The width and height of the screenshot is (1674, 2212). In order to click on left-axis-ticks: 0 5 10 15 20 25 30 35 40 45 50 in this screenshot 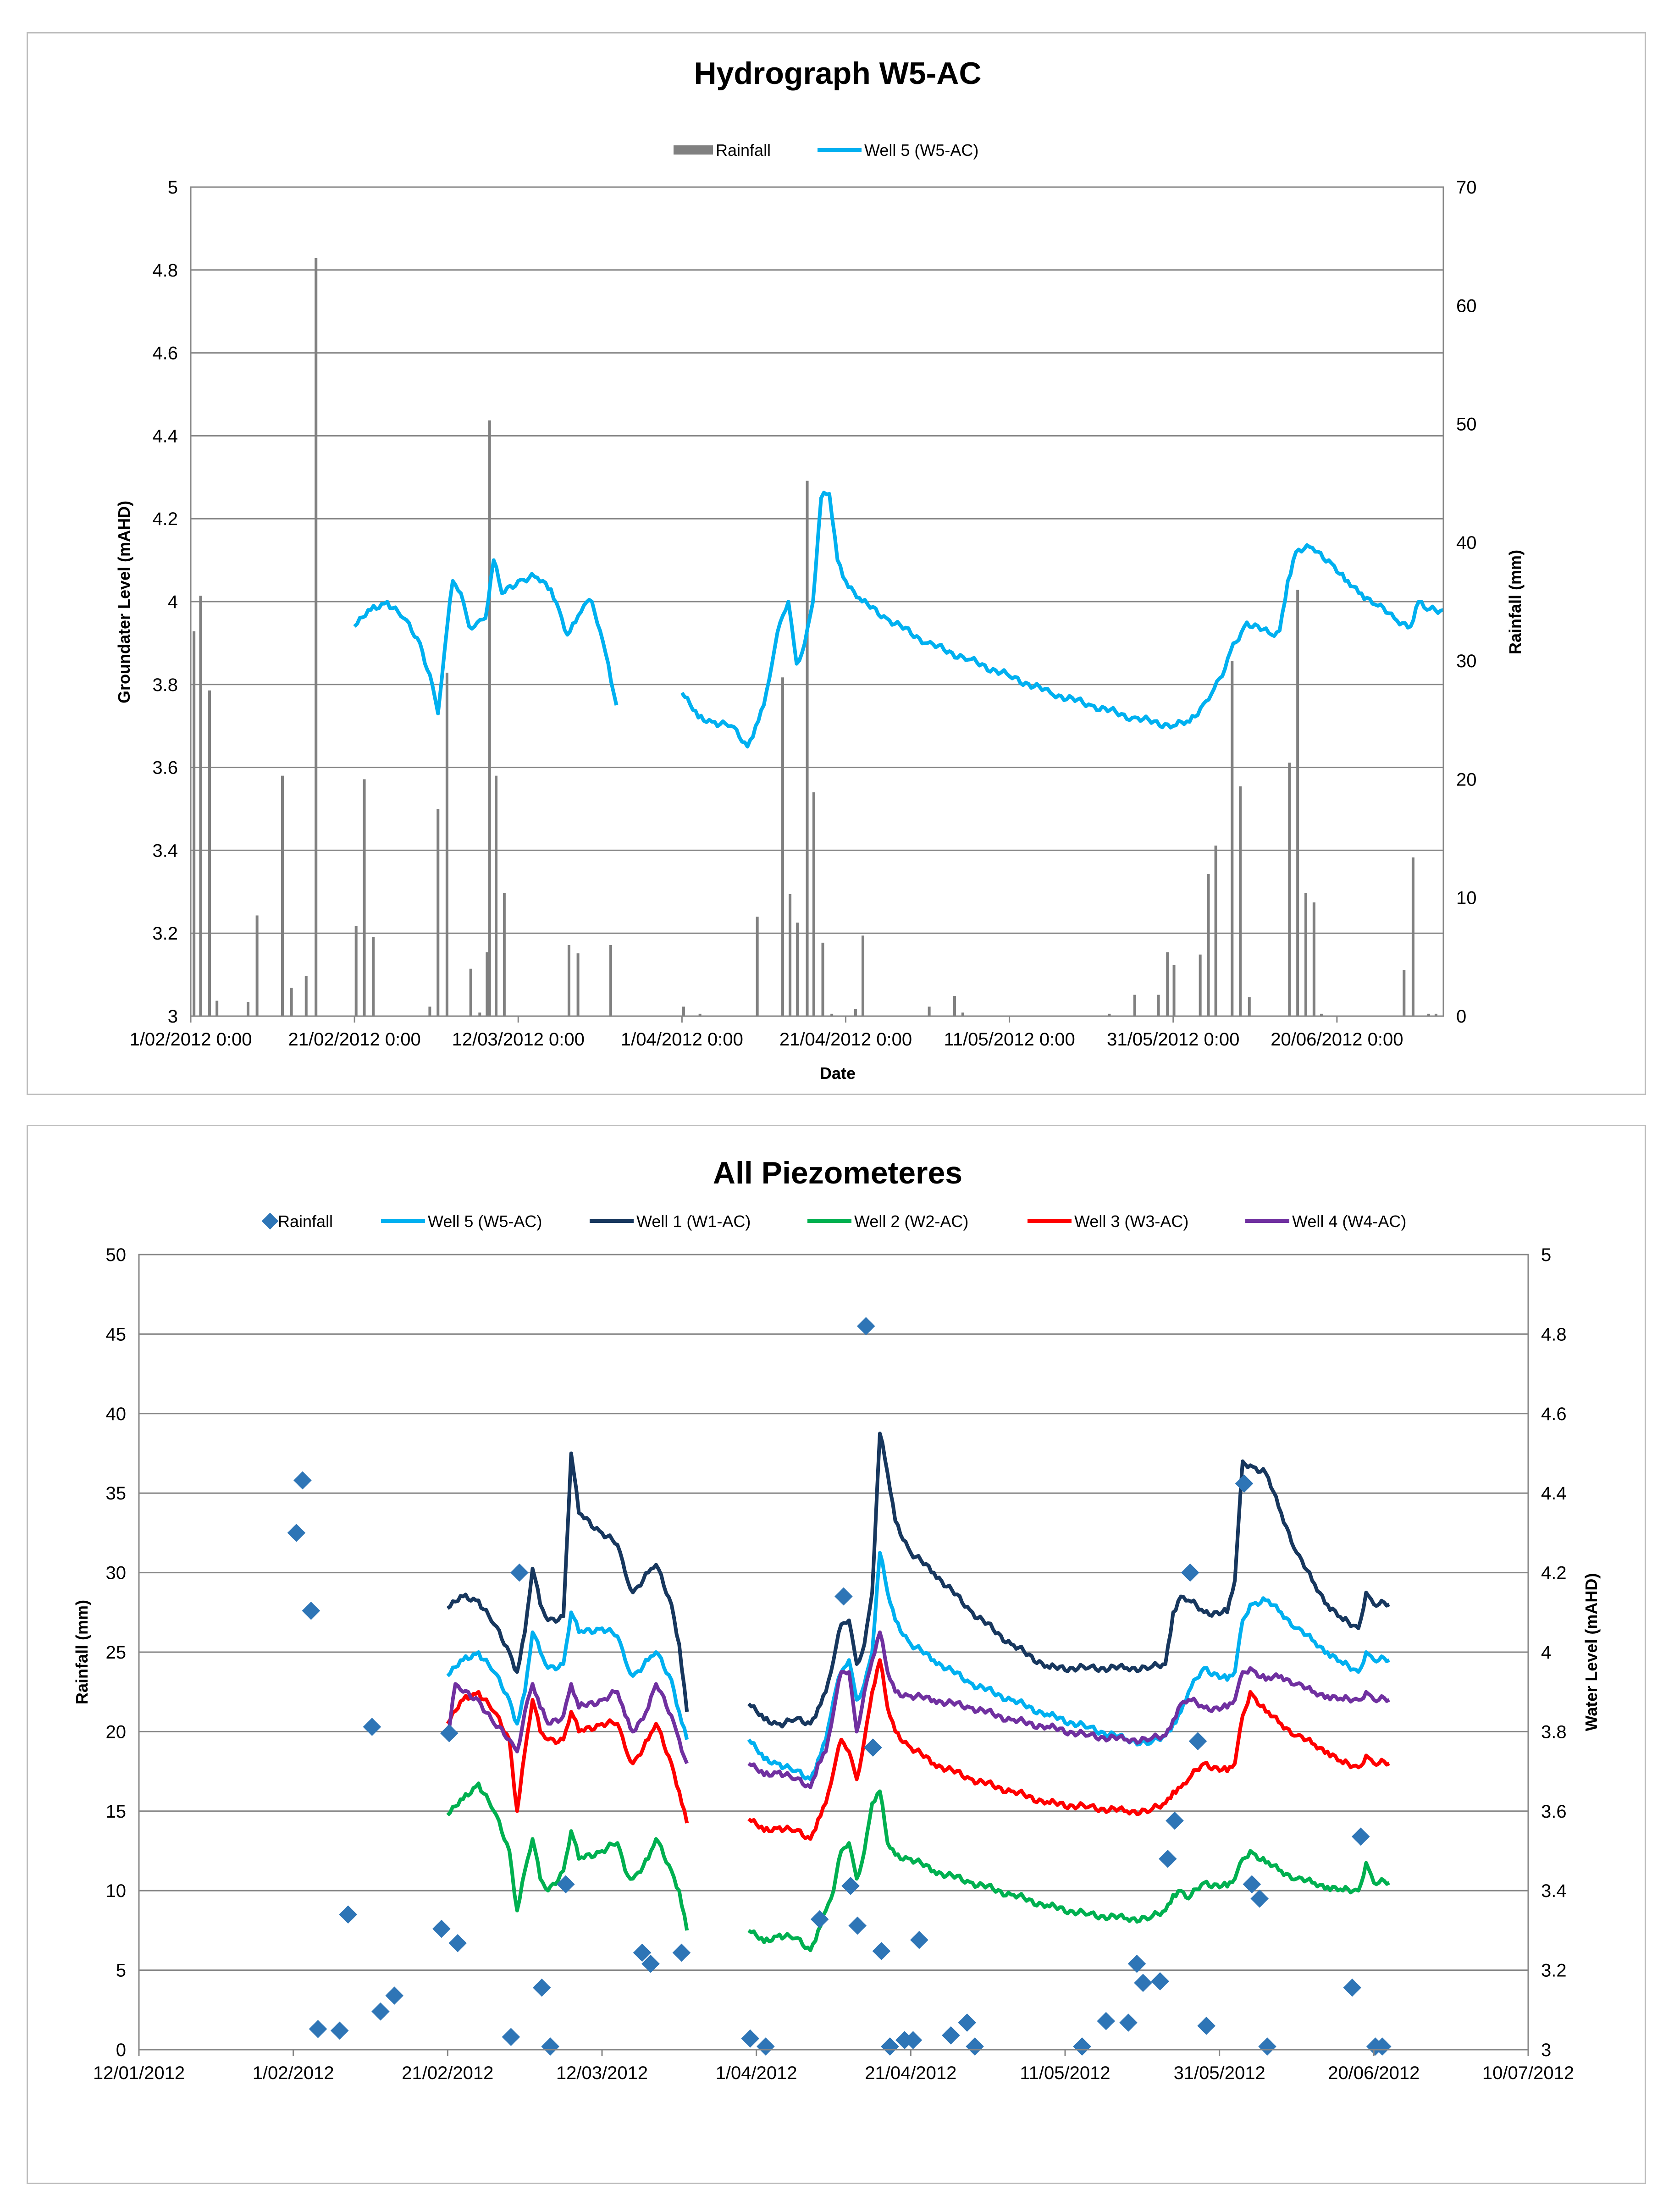, I will do `click(116, 1653)`.